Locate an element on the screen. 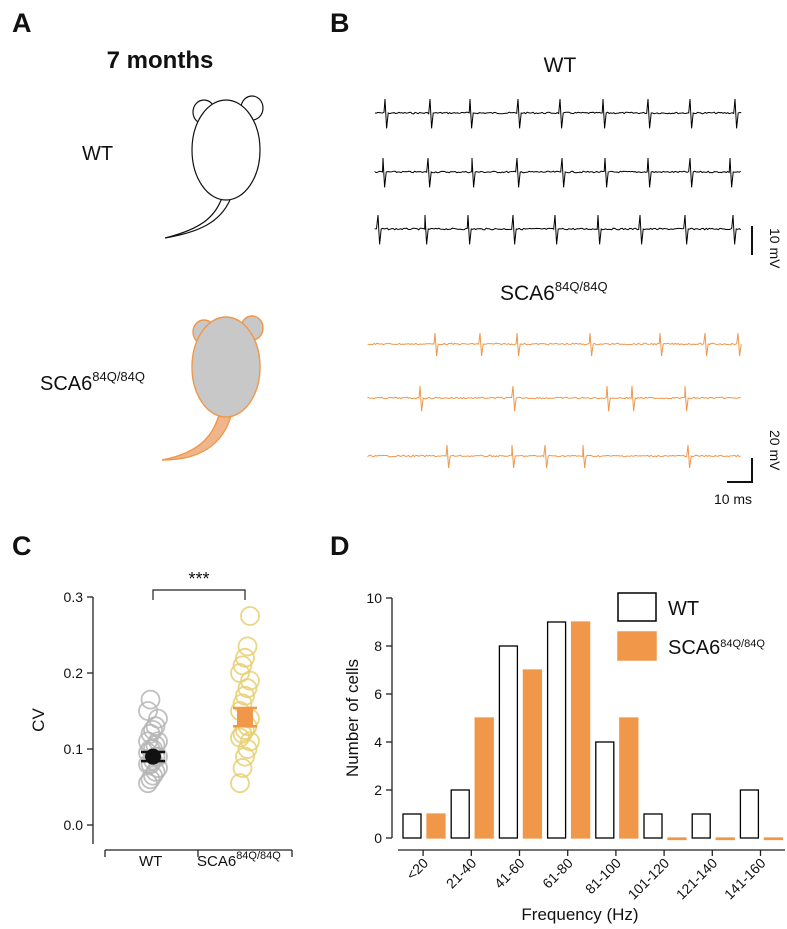 The image size is (787, 929). y-tick-label: 2 is located at coordinates (378, 790).